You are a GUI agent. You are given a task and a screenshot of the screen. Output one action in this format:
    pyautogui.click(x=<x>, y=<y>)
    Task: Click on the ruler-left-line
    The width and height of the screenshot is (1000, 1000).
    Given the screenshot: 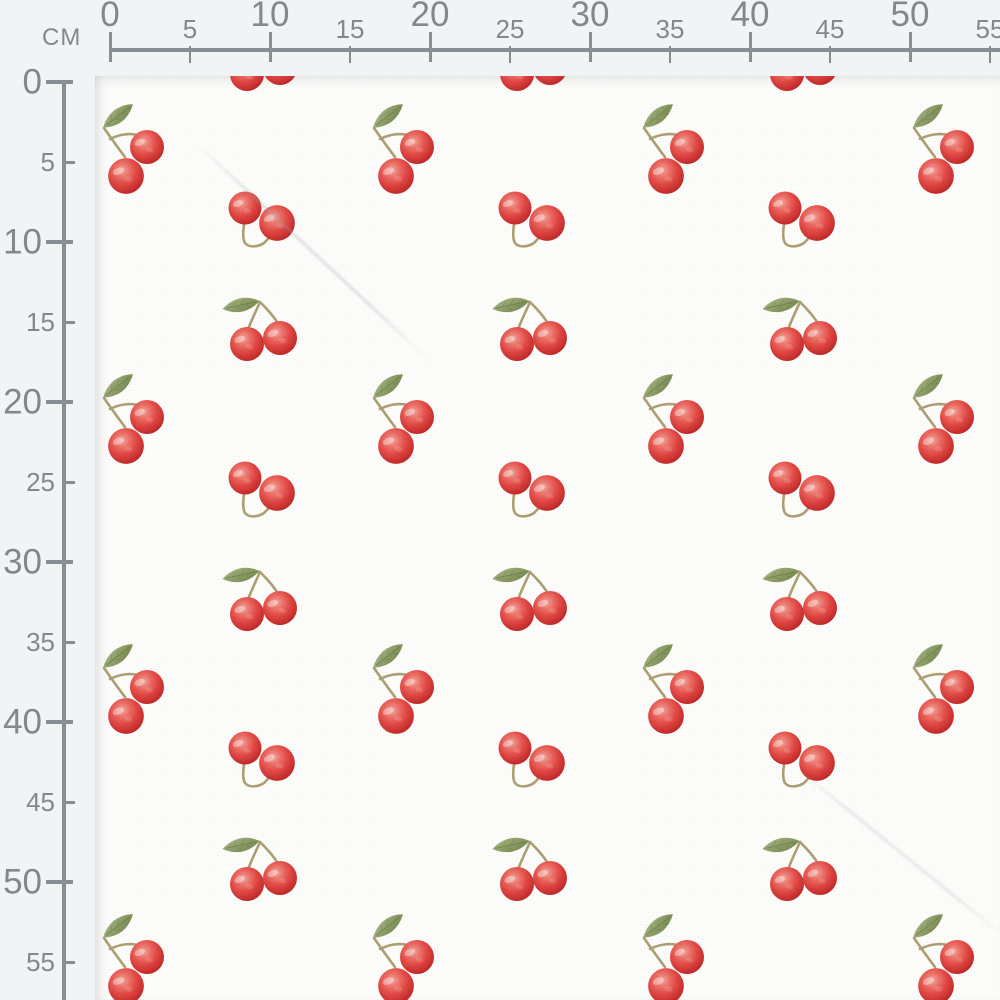 What is the action you would take?
    pyautogui.click(x=64, y=541)
    